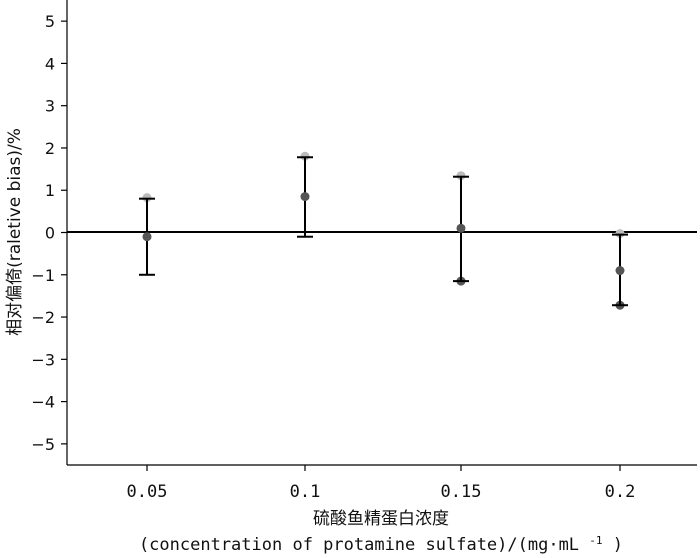 This screenshot has height=558, width=700. I want to click on x-tick-label: 0.2, so click(620, 492).